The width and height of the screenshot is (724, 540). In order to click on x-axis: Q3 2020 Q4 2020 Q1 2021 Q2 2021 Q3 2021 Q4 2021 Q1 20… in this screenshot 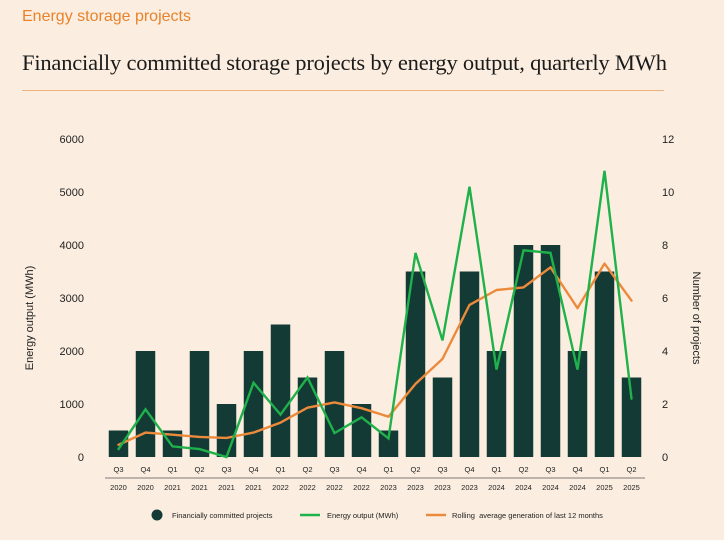, I will do `click(375, 478)`.